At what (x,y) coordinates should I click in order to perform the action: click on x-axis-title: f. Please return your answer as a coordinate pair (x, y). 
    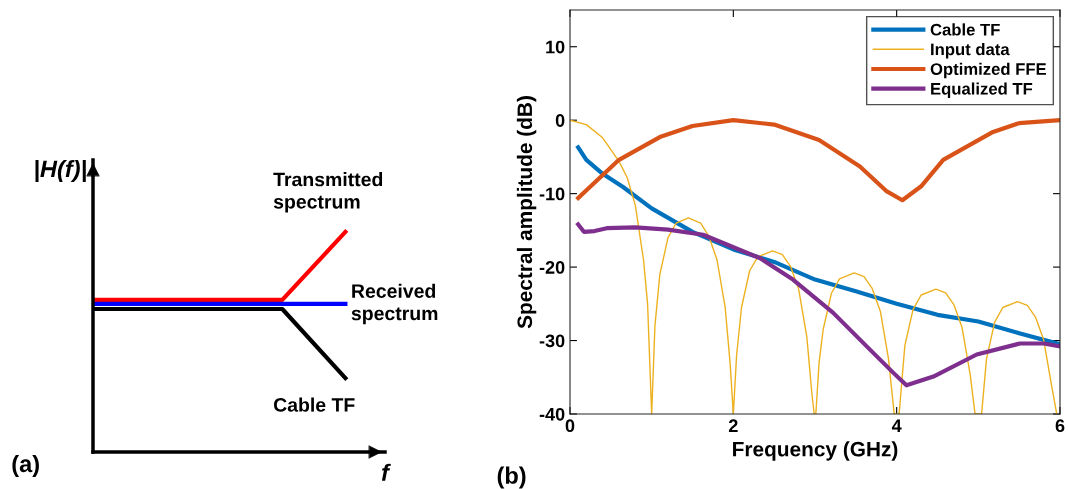
    Looking at the image, I should click on (386, 472).